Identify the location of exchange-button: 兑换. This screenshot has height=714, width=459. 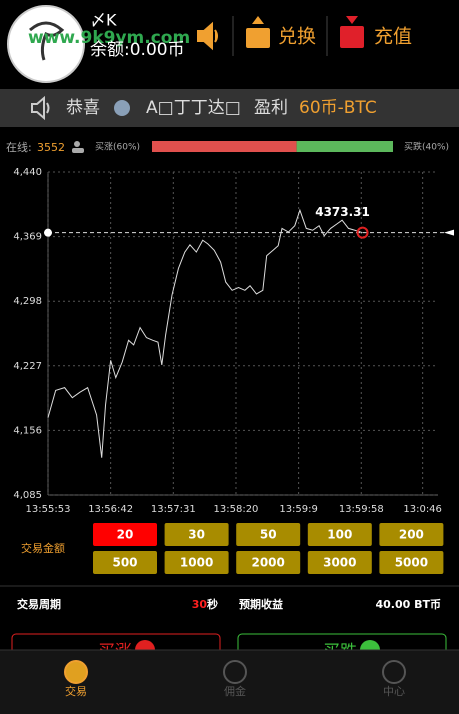
(297, 37).